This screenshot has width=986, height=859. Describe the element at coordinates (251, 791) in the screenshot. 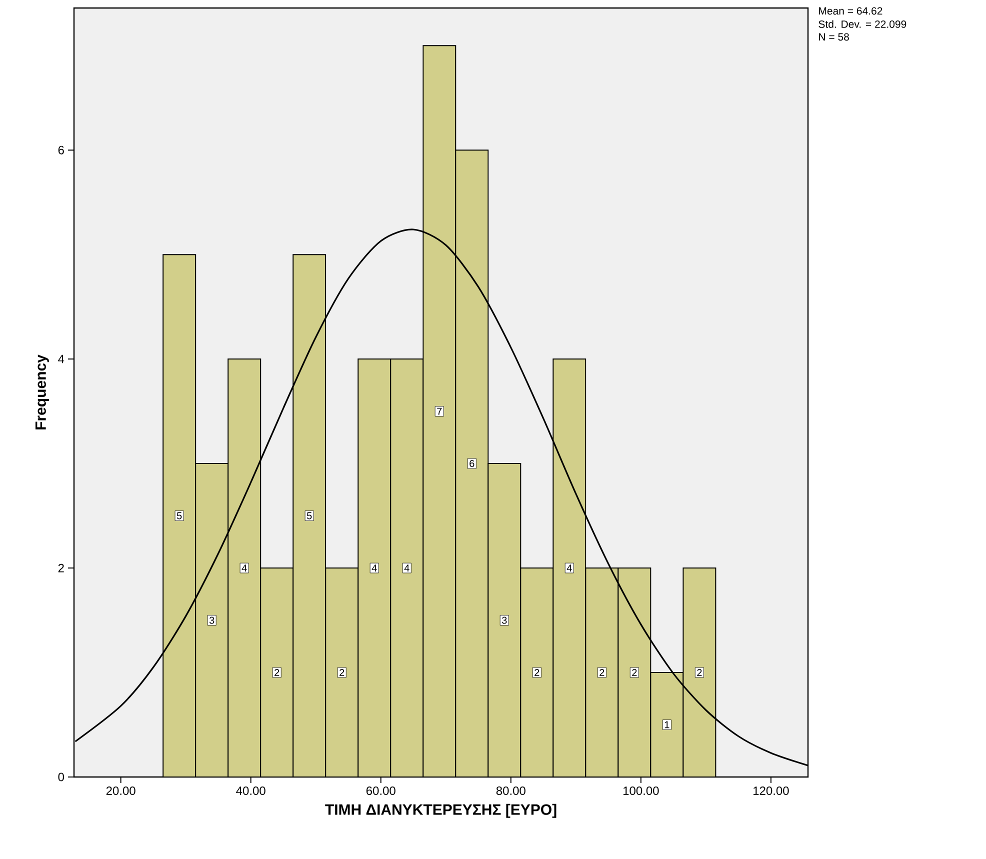

I see `x-tick-label: 40.00` at that location.